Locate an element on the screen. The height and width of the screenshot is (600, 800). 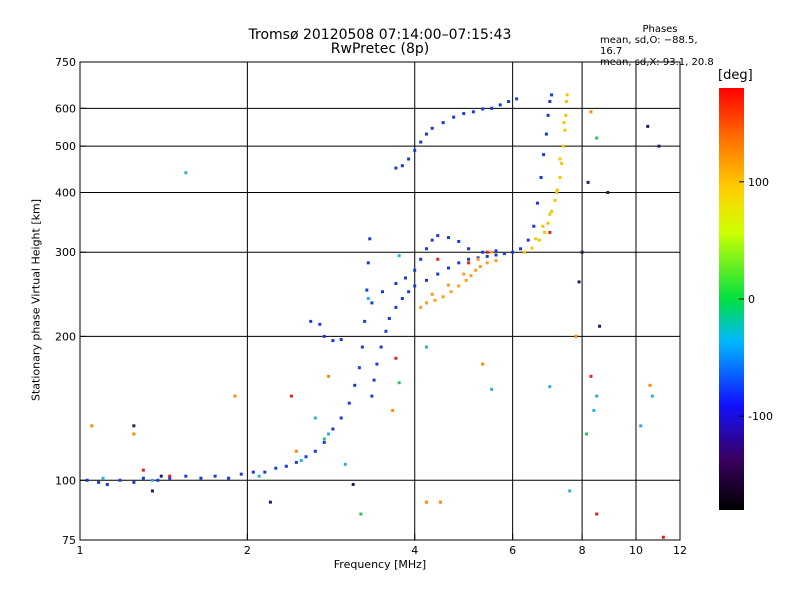
colorbar-tick-label: 100 is located at coordinates (758, 182).